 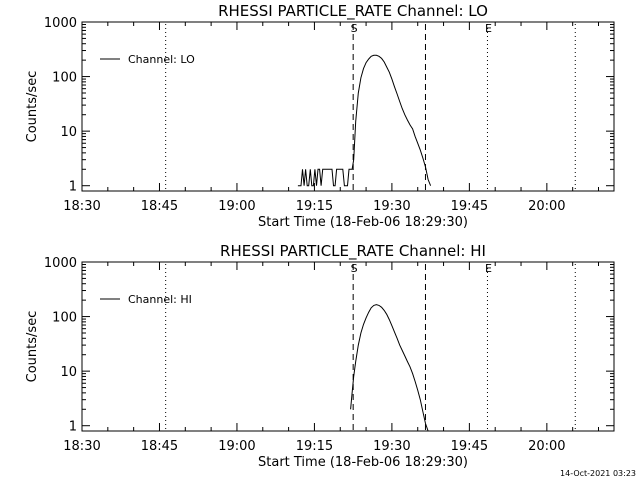 I want to click on legend-label: Channel: LO, so click(x=161, y=59).